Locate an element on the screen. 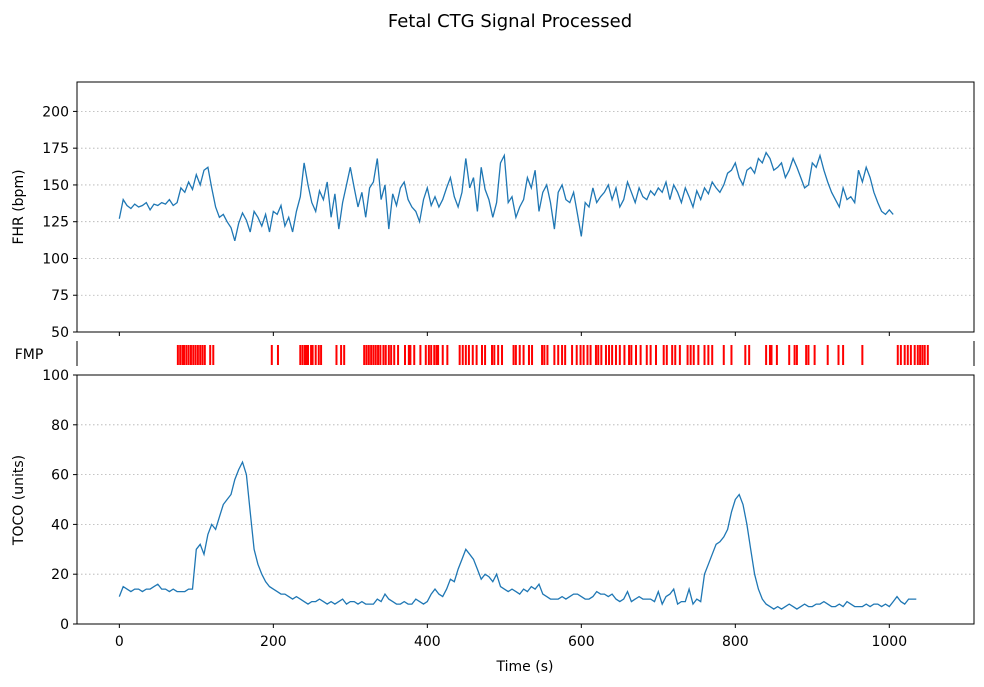 This screenshot has height=687, width=984. toco-y-axis-label: TOCO (units) is located at coordinates (19, 500).